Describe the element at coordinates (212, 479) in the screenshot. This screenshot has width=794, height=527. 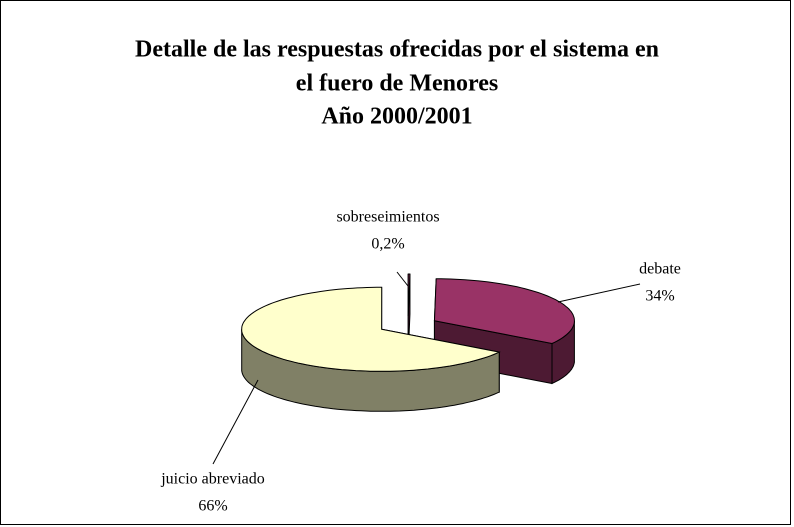
I see `data-label: juicio abreviado` at that location.